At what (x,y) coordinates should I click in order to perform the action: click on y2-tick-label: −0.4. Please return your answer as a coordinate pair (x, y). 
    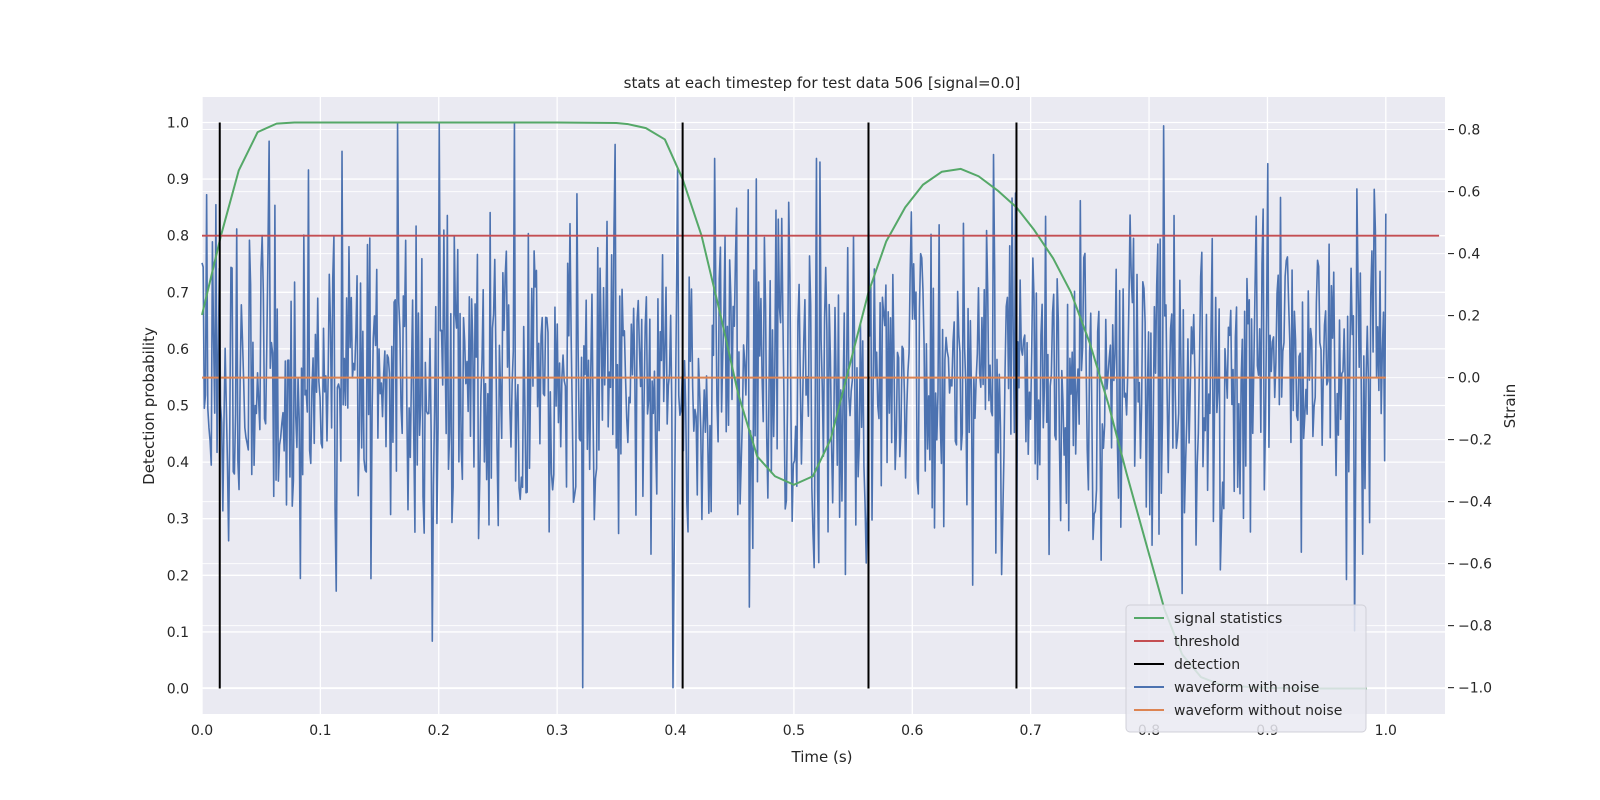
    Looking at the image, I should click on (1475, 503).